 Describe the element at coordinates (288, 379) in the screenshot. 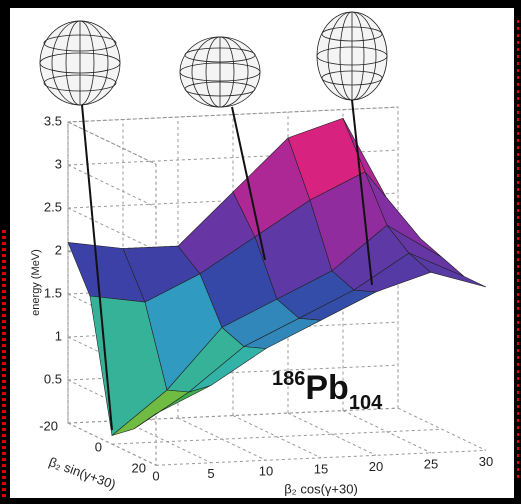

I see `mass-number: 186` at that location.